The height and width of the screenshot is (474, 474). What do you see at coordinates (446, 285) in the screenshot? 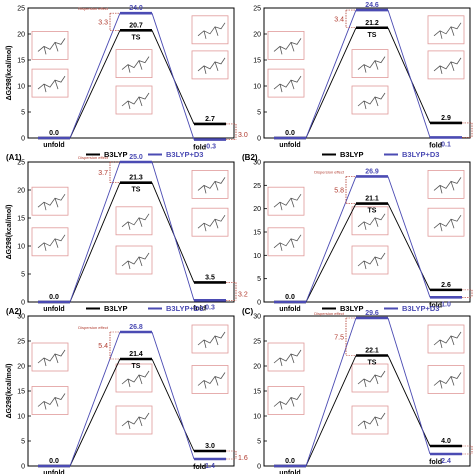
I see `energy-value-label: 2.6` at bounding box center [446, 285].